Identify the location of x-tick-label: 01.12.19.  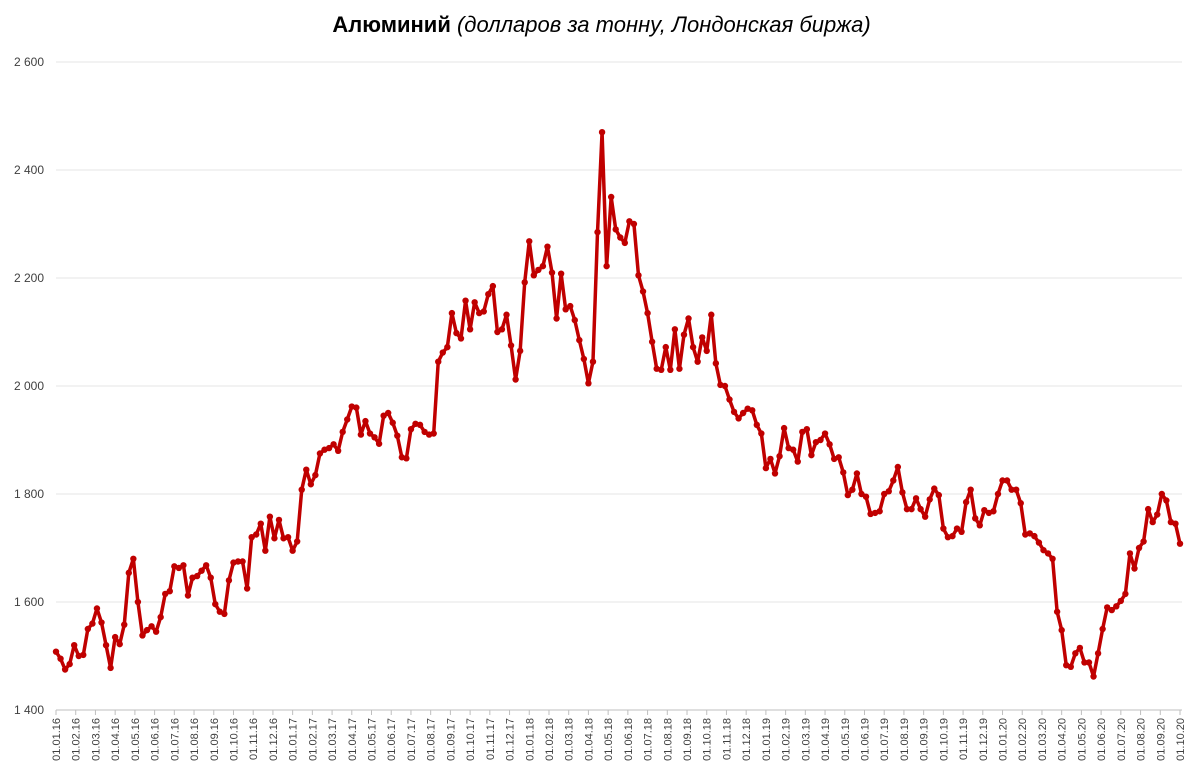
(984, 739).